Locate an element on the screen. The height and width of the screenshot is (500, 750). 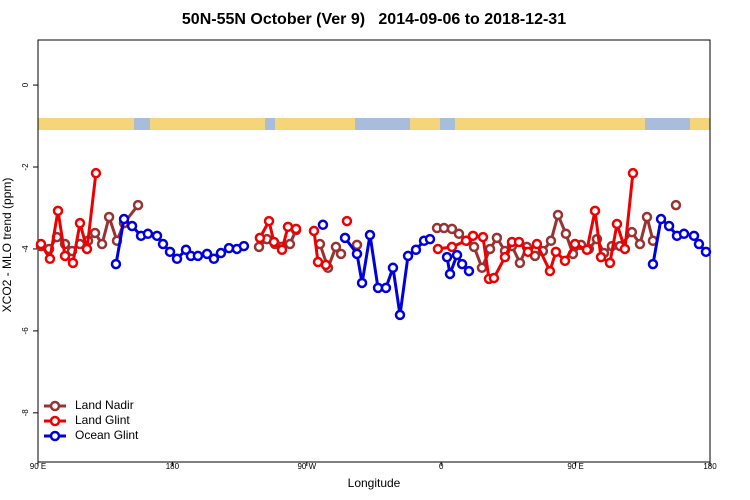
y-axis-label: XCO2 - MLO trend (ppm) is located at coordinates (7, 245).